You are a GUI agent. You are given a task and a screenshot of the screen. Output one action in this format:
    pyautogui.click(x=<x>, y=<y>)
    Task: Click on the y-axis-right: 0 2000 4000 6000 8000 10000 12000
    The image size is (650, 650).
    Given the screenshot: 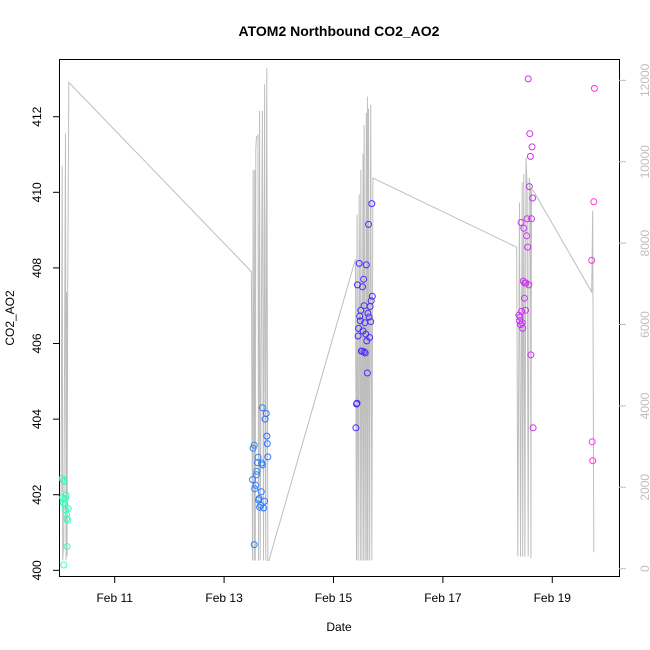 What is the action you would take?
    pyautogui.click(x=634, y=317)
    